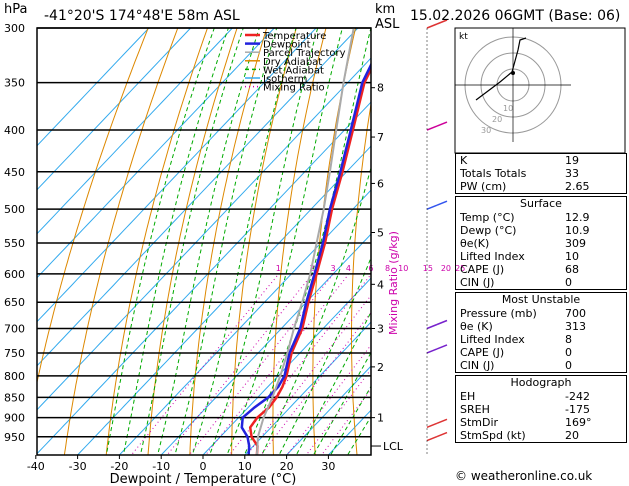 The width and height of the screenshot is (629, 486). I want to click on pressure-tick-label: 600, so click(14, 274).